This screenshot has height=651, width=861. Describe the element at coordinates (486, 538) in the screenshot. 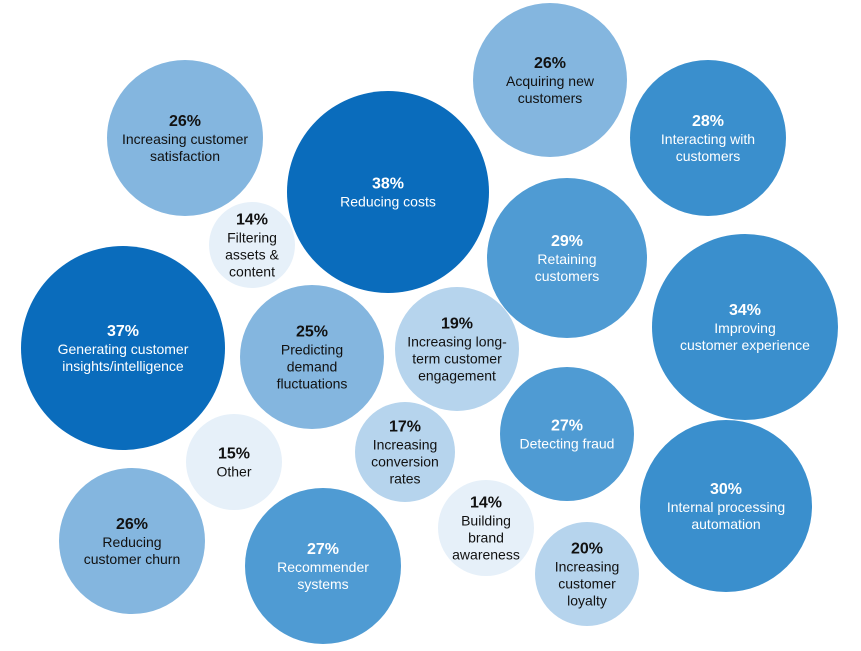

I see `bubble-label: brand` at that location.